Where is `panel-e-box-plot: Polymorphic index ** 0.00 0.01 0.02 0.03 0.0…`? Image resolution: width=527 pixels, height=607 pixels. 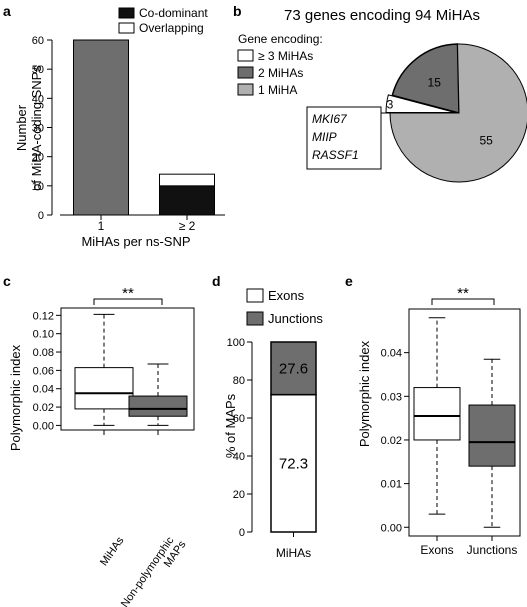 panel-e-box-plot: Polymorphic index ** 0.00 0.01 0.02 0.03 0.0… is located at coordinates (439, 421).